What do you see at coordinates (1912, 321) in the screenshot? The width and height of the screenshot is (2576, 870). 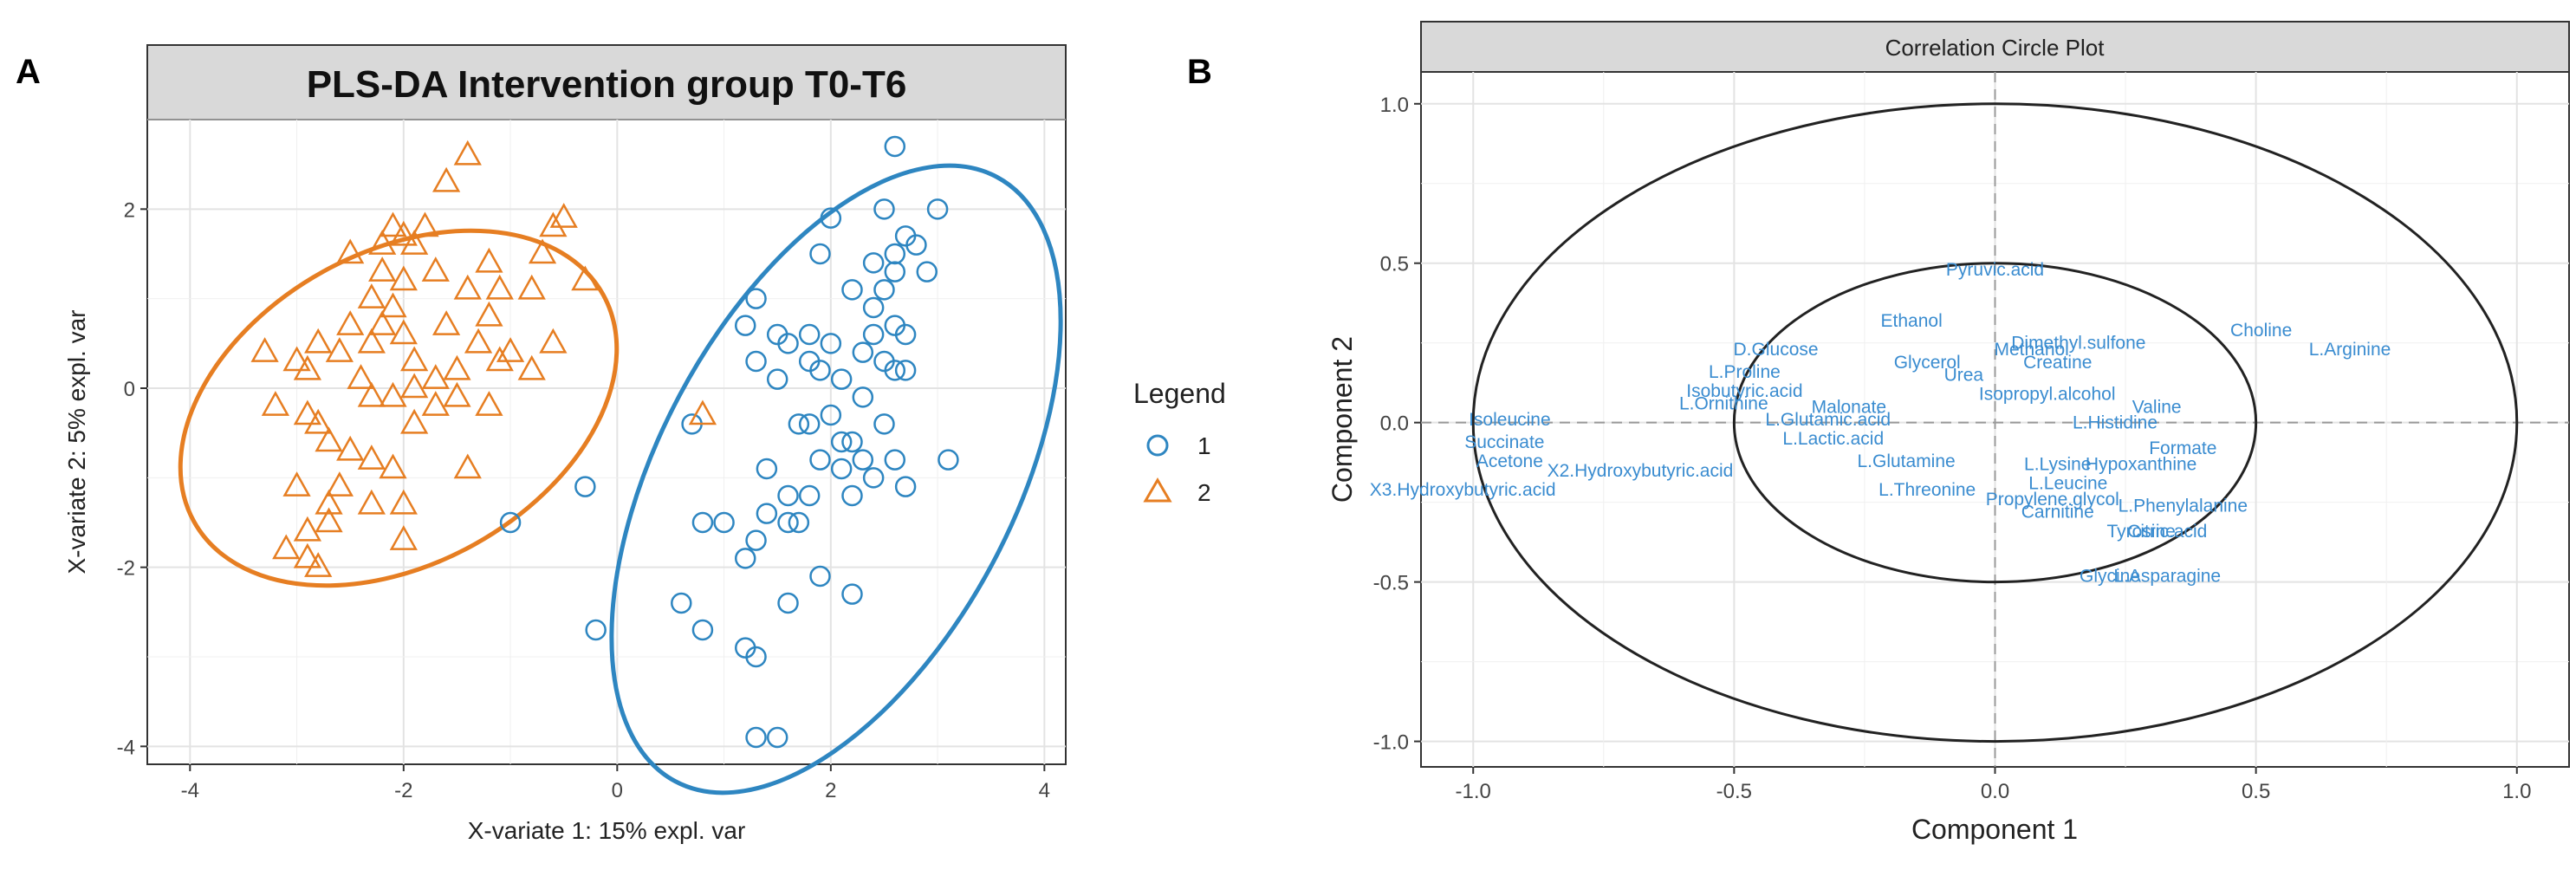 I see `variable-label: Ethanol` at bounding box center [1912, 321].